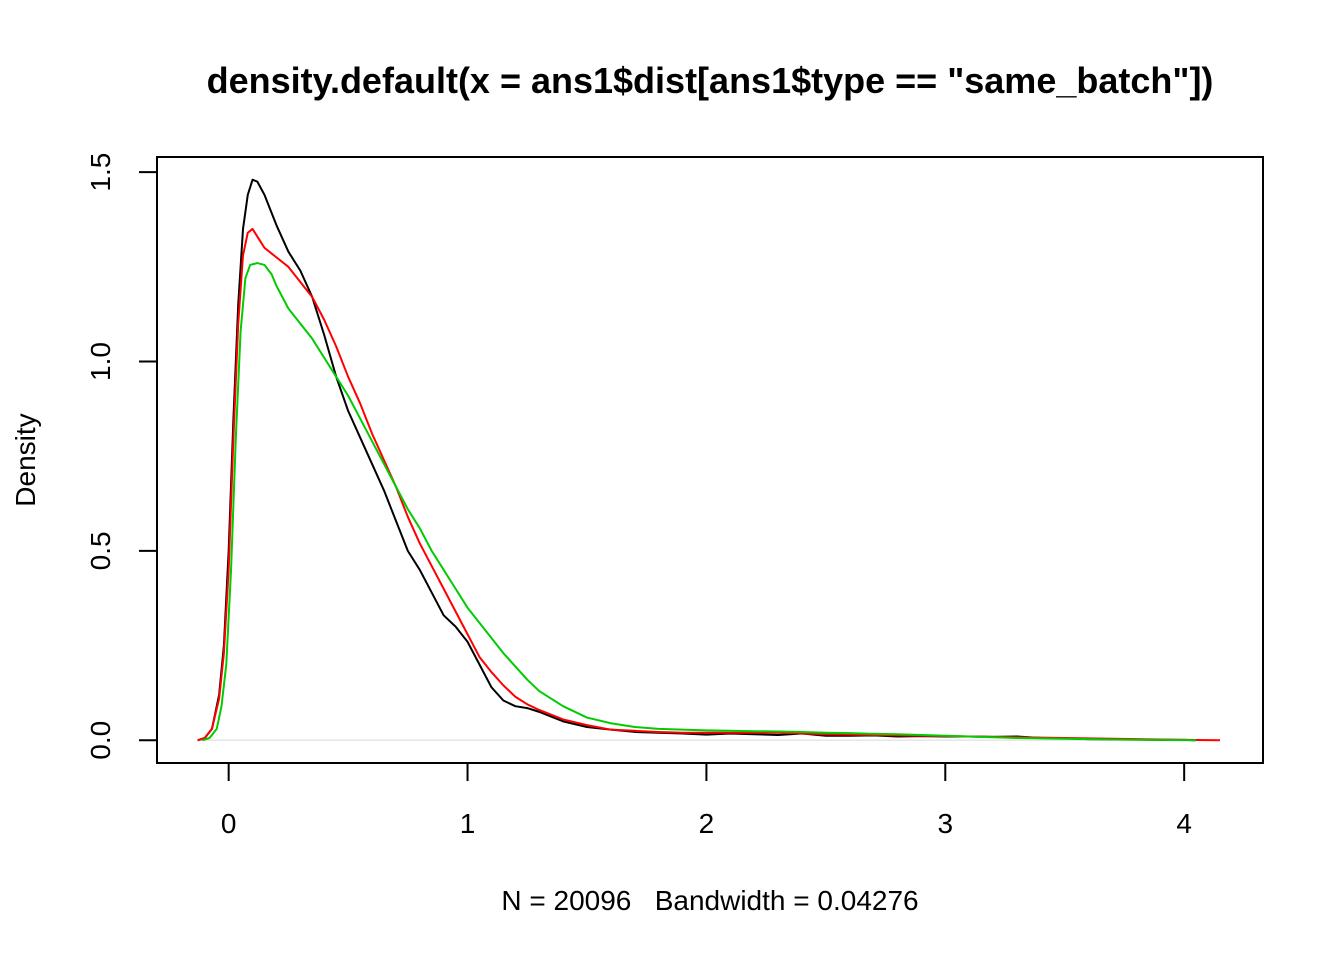  What do you see at coordinates (100, 172) in the screenshot?
I see `y-tick-label: 1.5` at bounding box center [100, 172].